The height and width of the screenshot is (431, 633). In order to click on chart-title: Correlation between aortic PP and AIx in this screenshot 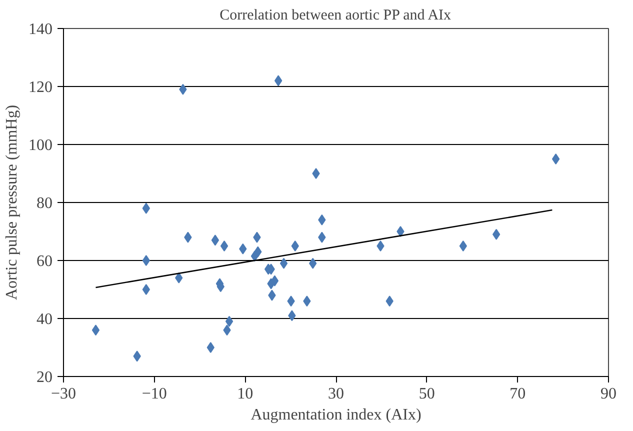, I will do `click(336, 16)`.